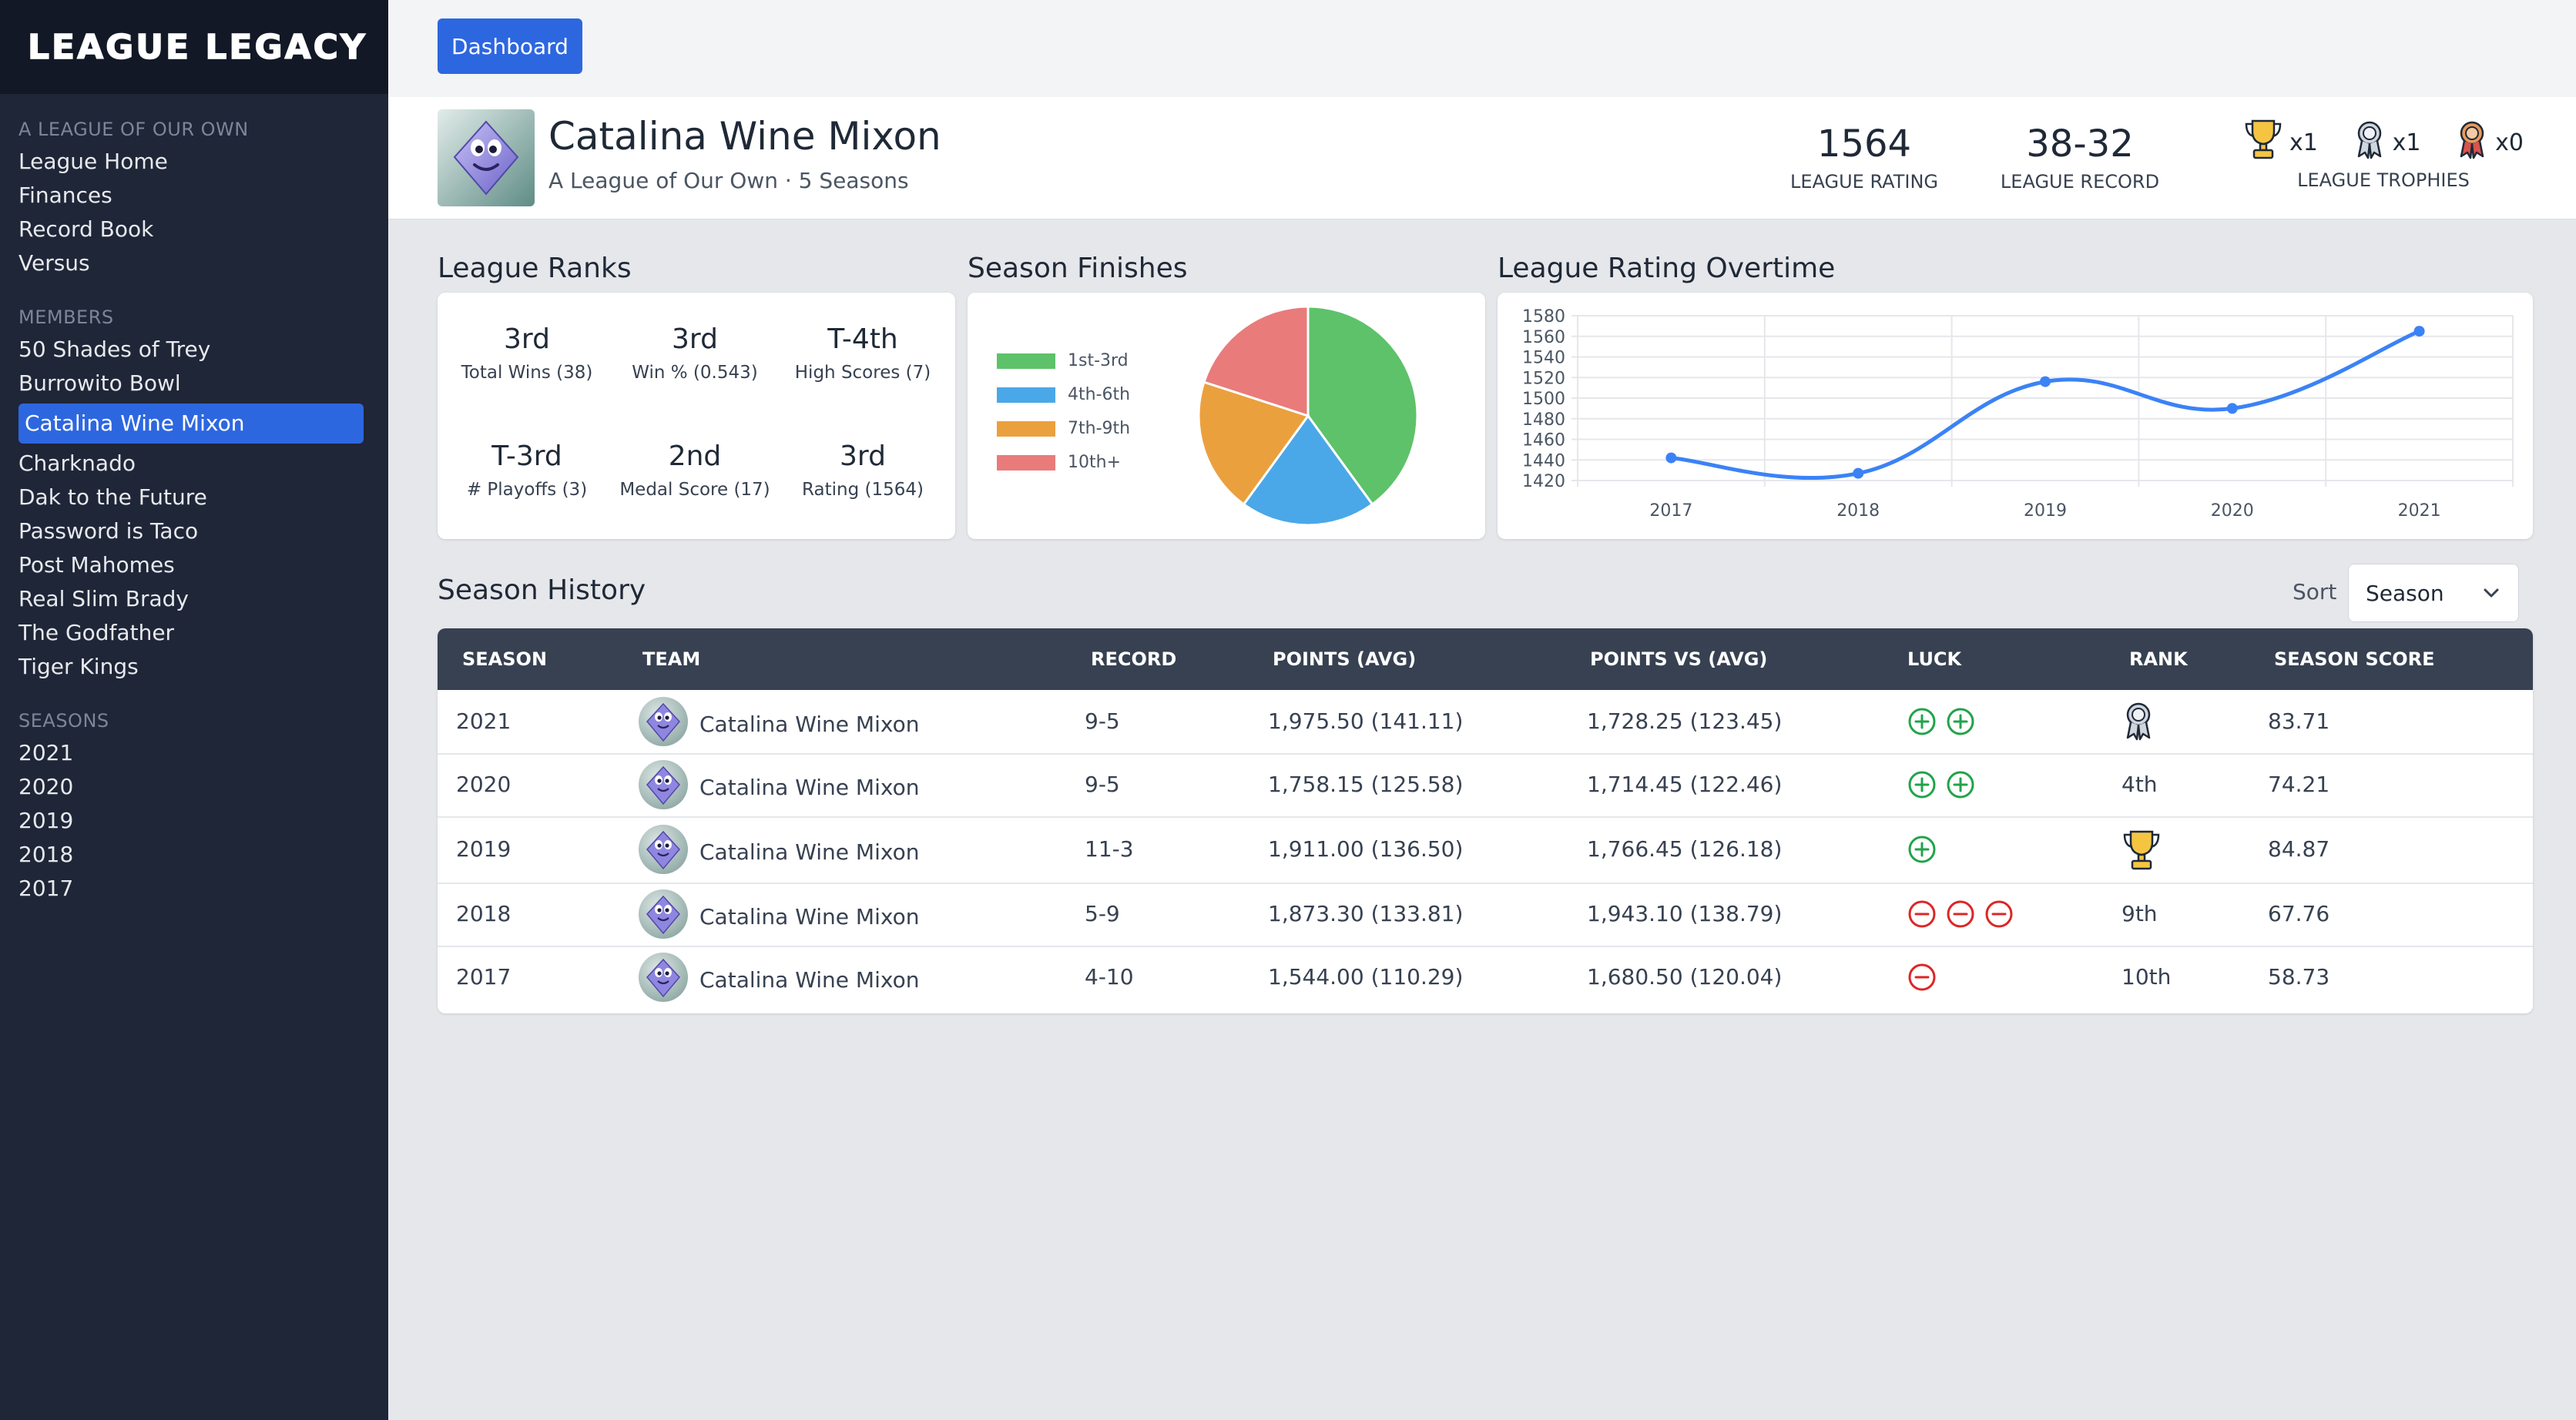  What do you see at coordinates (2354, 659) in the screenshot?
I see `column-header-season-score: Season Score` at bounding box center [2354, 659].